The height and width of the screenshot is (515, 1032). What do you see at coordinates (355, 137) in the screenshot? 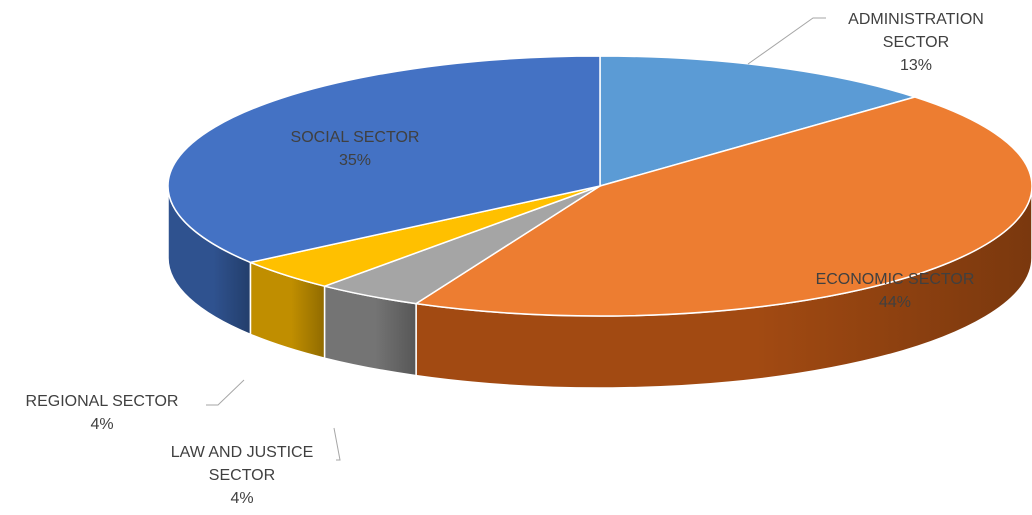
I see `data-label-social-name: SOCIAL SECTOR` at bounding box center [355, 137].